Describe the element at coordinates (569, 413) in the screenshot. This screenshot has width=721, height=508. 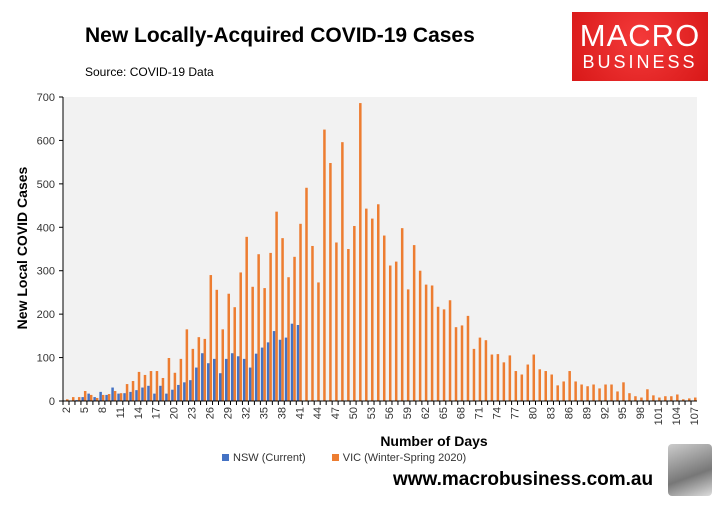
I see `x-tick-label: 86` at that location.